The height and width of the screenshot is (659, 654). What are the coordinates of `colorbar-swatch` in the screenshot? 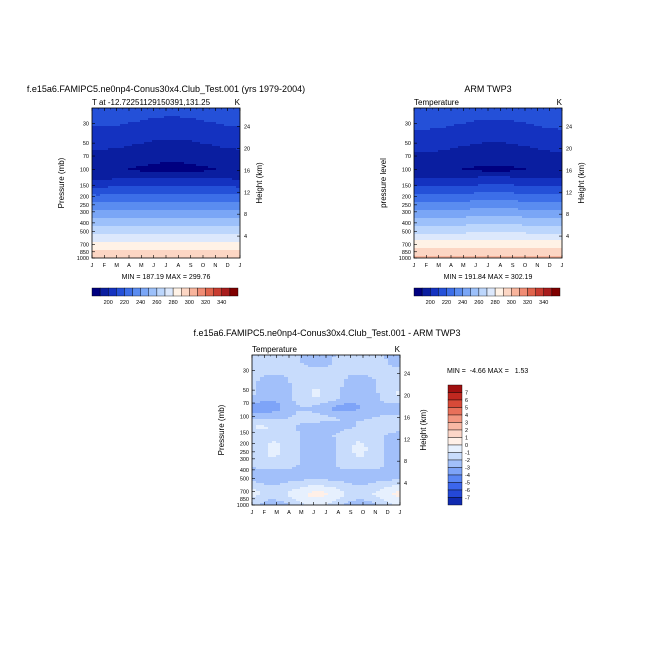 It's located at (169, 292).